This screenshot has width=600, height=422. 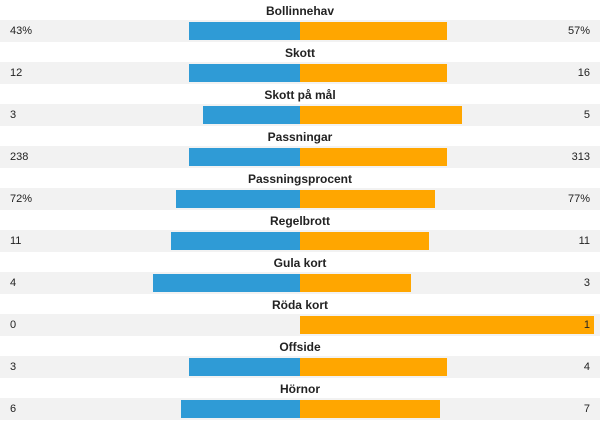 I want to click on stat-bar-row: 12 16, so click(x=300, y=73).